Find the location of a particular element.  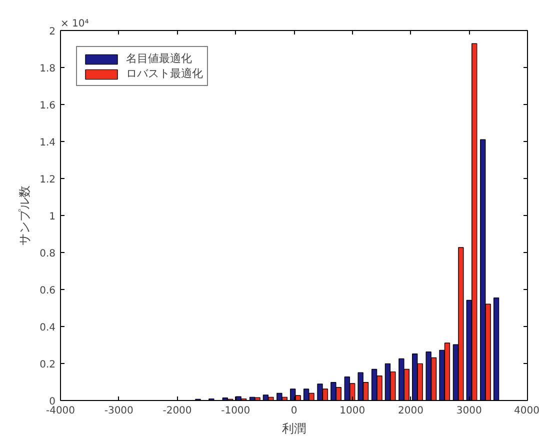

y-tick-label: 1.2 is located at coordinates (48, 180).